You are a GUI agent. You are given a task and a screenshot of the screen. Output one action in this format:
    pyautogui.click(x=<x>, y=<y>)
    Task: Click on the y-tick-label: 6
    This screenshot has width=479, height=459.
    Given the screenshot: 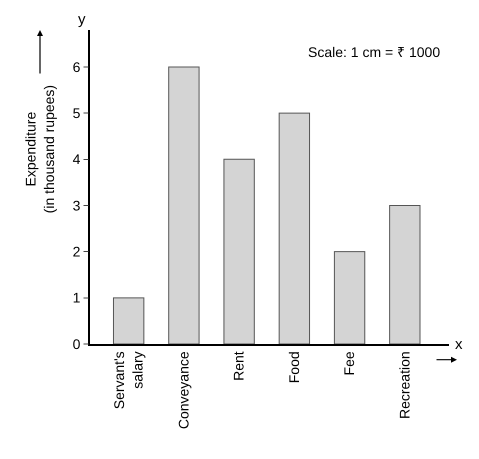 What is the action you would take?
    pyautogui.click(x=76, y=66)
    